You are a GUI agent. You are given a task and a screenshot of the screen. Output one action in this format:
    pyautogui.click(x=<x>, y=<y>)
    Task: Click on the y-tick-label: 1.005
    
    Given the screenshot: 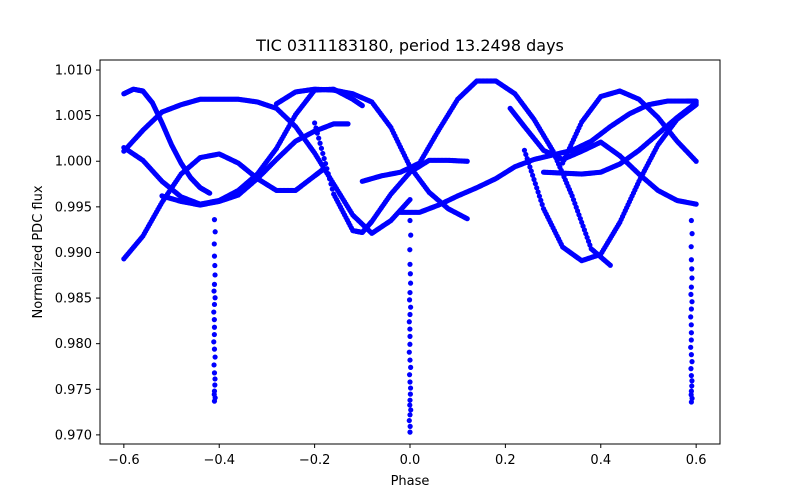 What is the action you would take?
    pyautogui.click(x=73, y=116)
    